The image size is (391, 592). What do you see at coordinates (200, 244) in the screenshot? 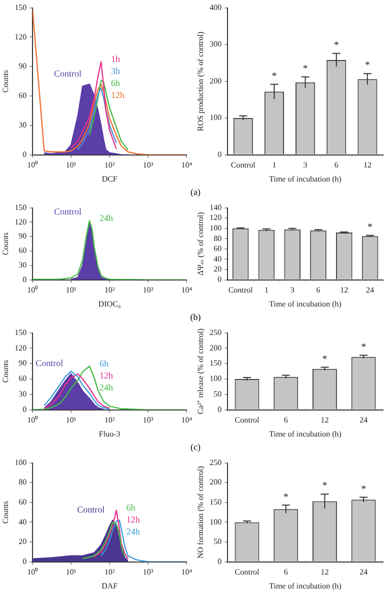
I see `y-axis-title: ΔΨₘ (% of control)` at bounding box center [200, 244].